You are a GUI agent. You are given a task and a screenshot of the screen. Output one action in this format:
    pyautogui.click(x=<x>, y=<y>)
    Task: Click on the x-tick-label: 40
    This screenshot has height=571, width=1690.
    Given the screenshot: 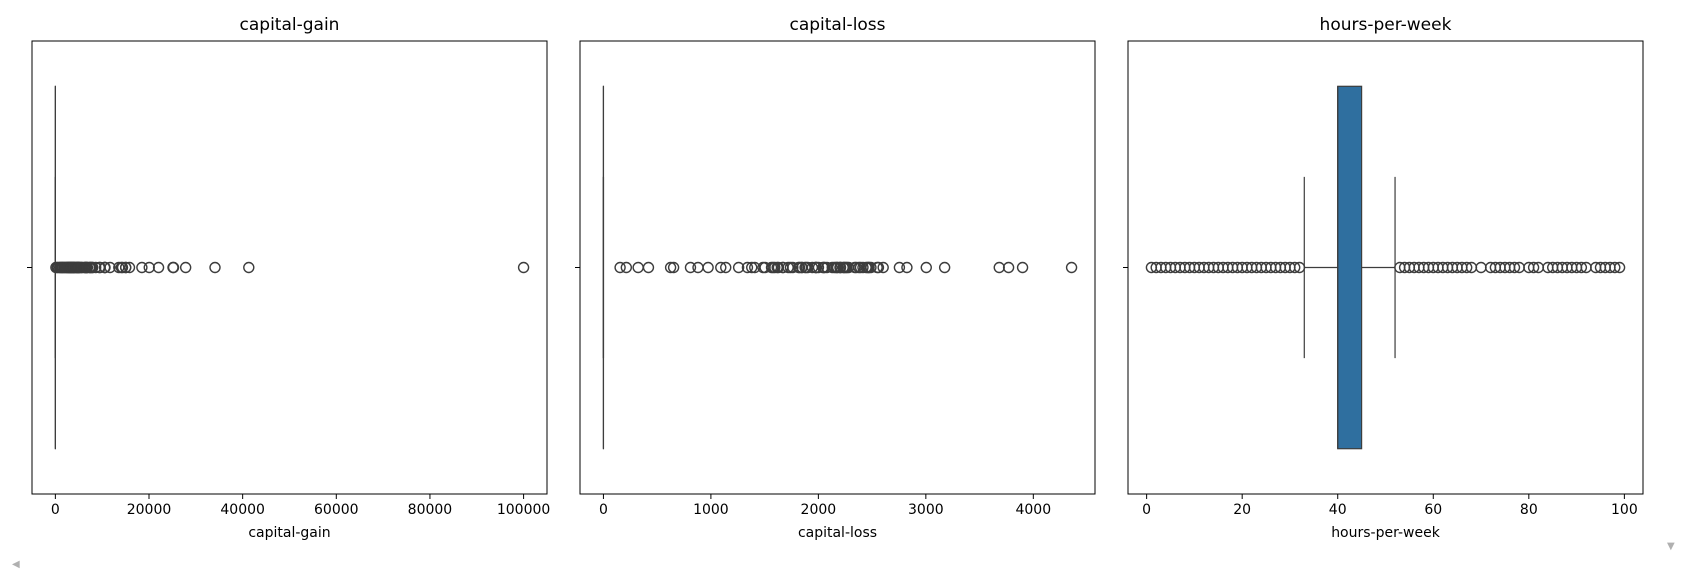 What is the action you would take?
    pyautogui.click(x=1338, y=510)
    